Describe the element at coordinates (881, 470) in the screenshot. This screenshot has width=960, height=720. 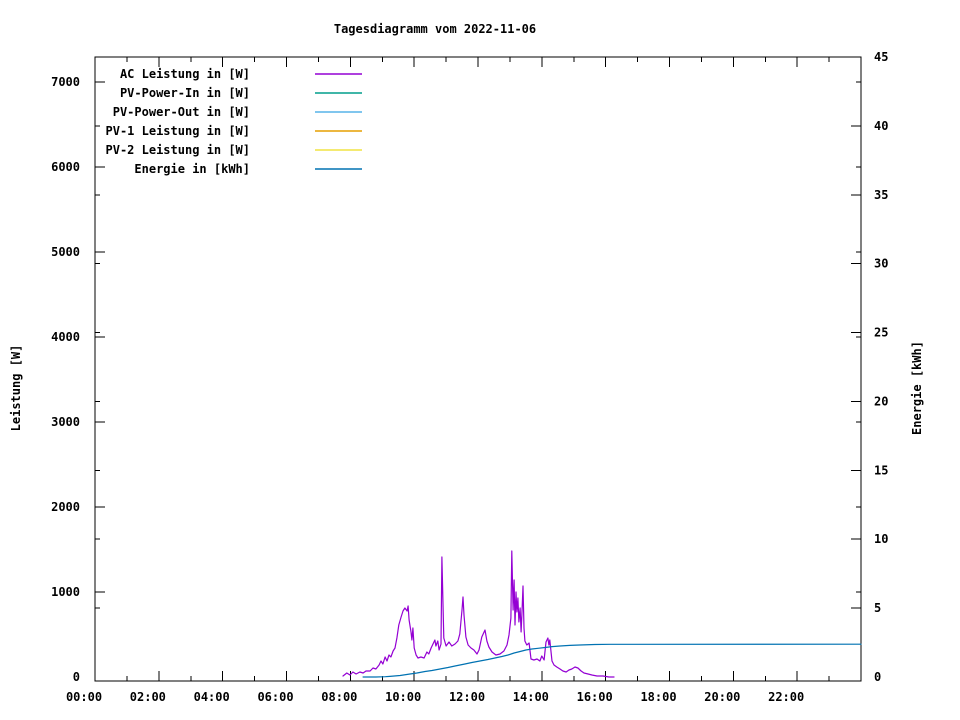
I see `y-right-axis-label: 15` at that location.